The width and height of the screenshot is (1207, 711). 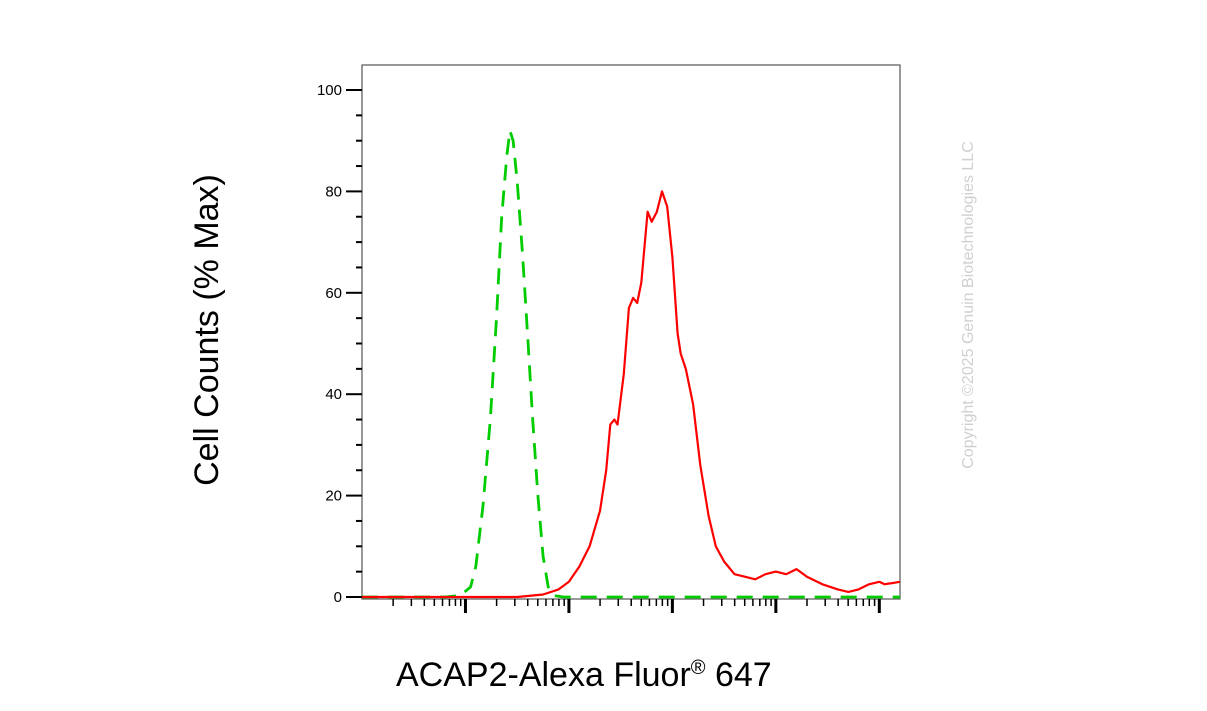 What do you see at coordinates (698, 668) in the screenshot?
I see `registered-mark: ®` at bounding box center [698, 668].